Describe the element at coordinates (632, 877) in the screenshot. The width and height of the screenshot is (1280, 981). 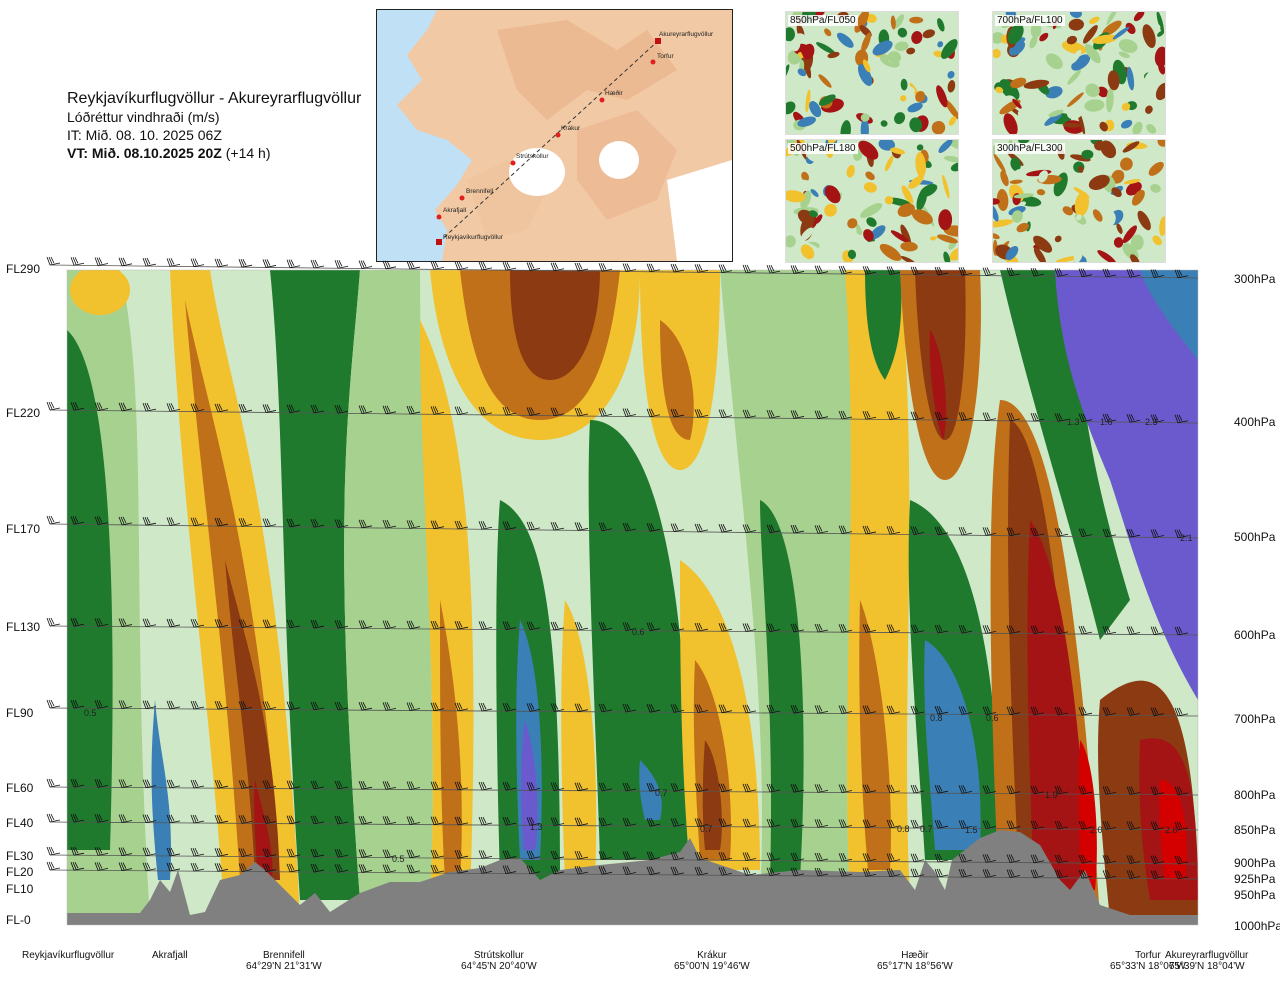
I see `terrain` at that location.